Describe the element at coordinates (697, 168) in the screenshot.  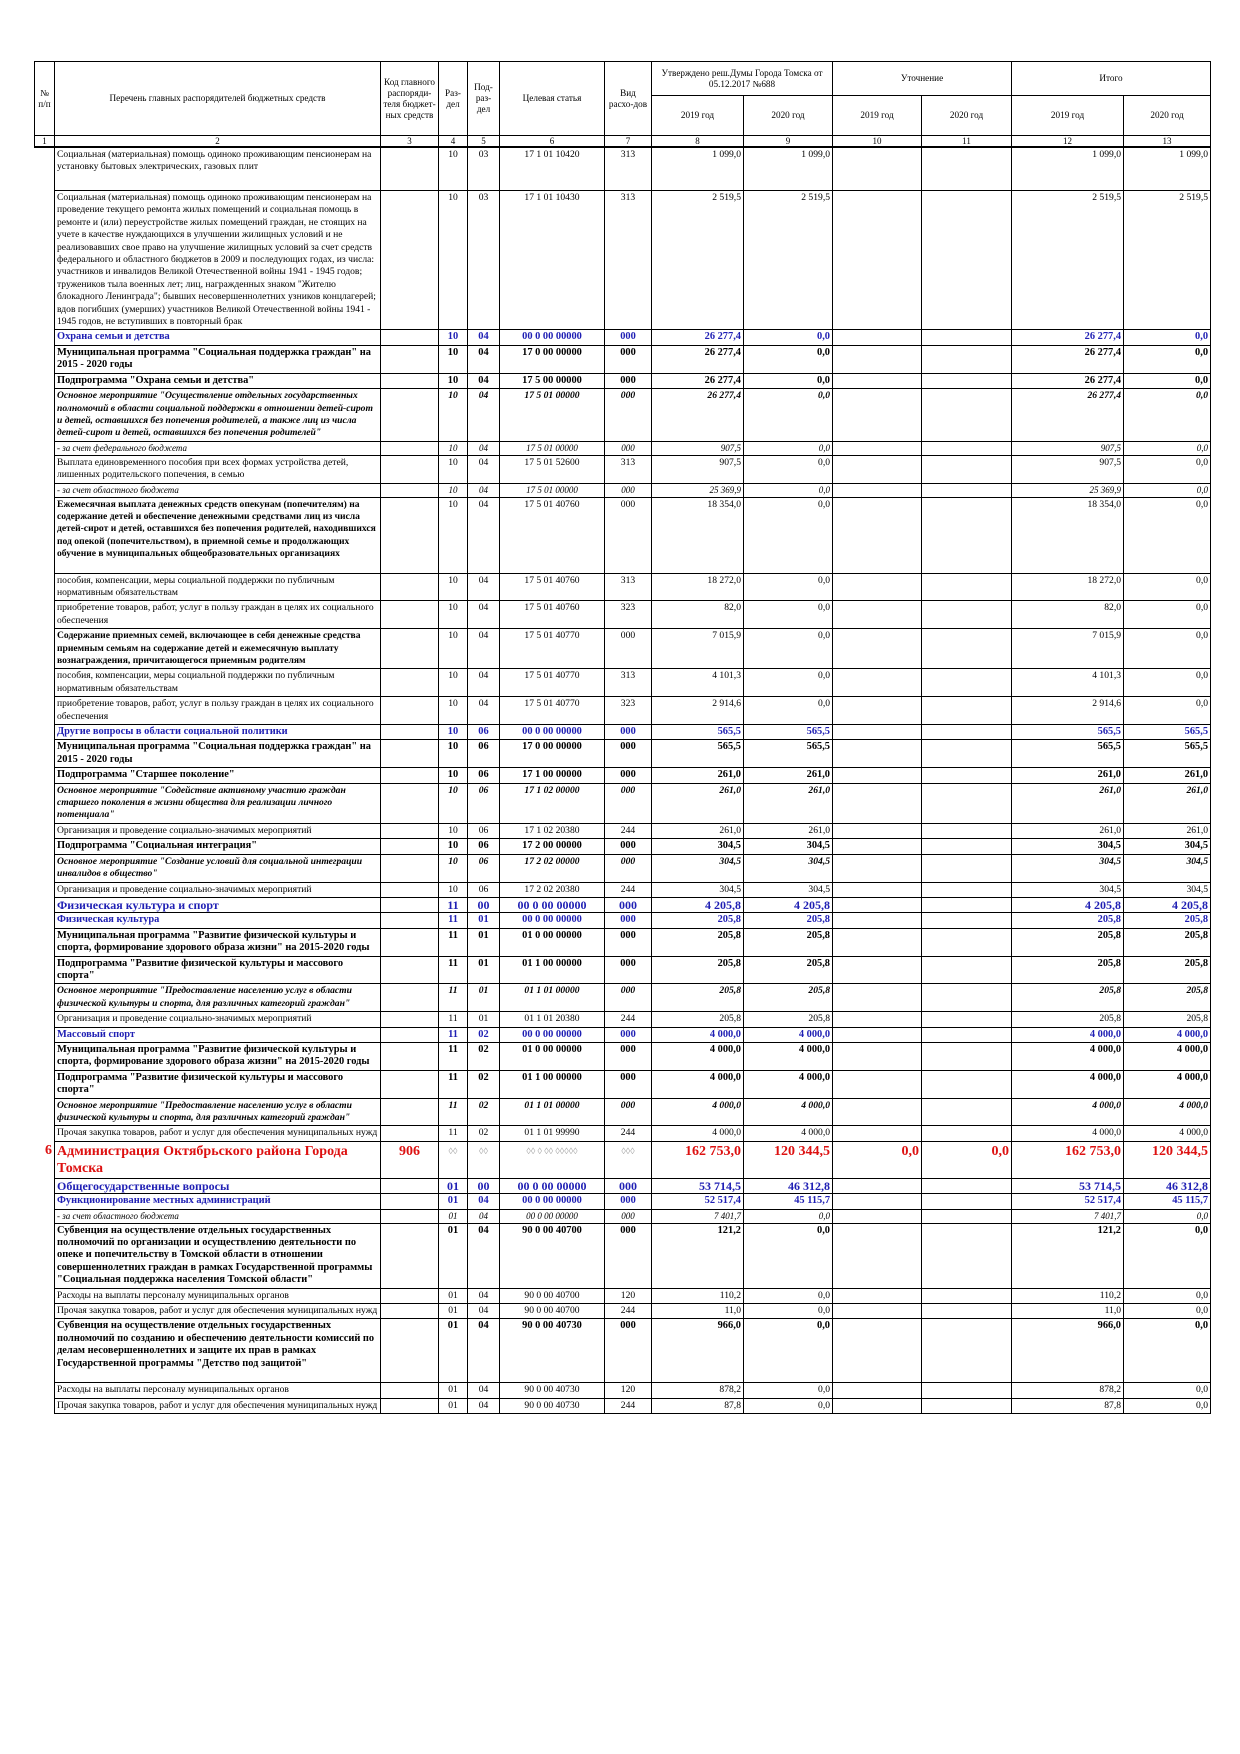
I see `amount-cell: 1 099,0` at that location.